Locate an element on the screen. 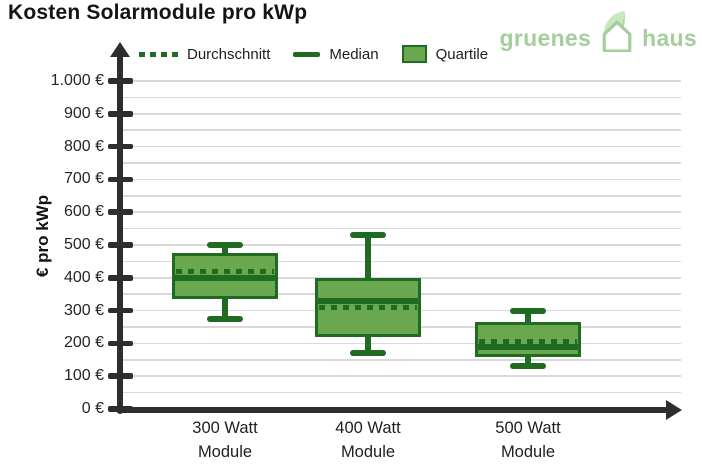 The height and width of the screenshot is (468, 702). y-tick-label: 500 € is located at coordinates (83, 244).